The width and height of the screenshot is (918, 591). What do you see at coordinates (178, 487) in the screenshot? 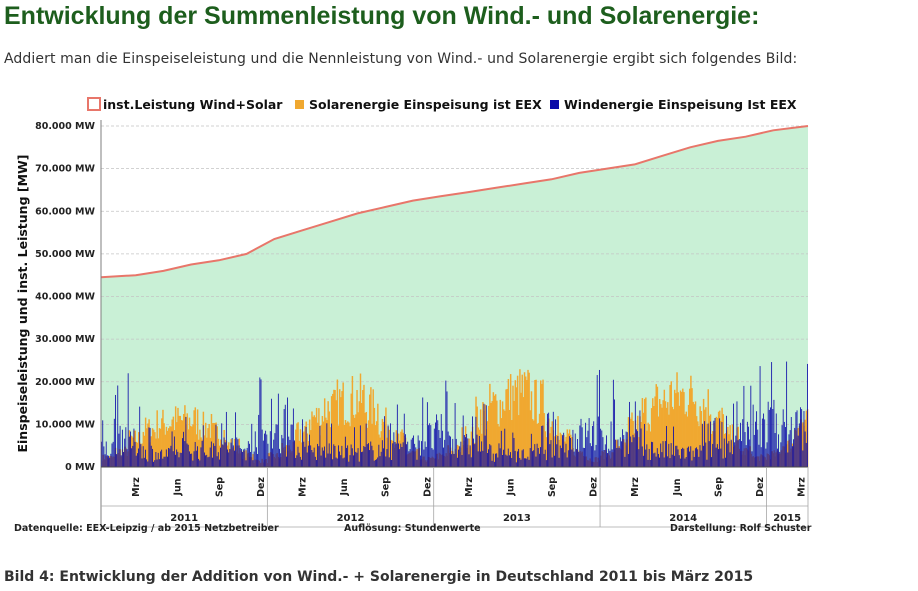
I see `x-month-label: Jun` at bounding box center [178, 487].